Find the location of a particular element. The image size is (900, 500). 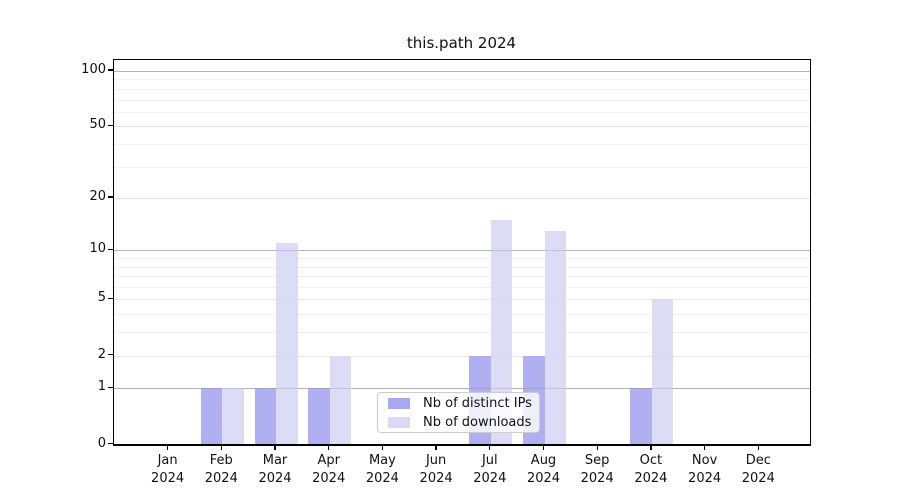

x-tick-month: May is located at coordinates (382, 460).